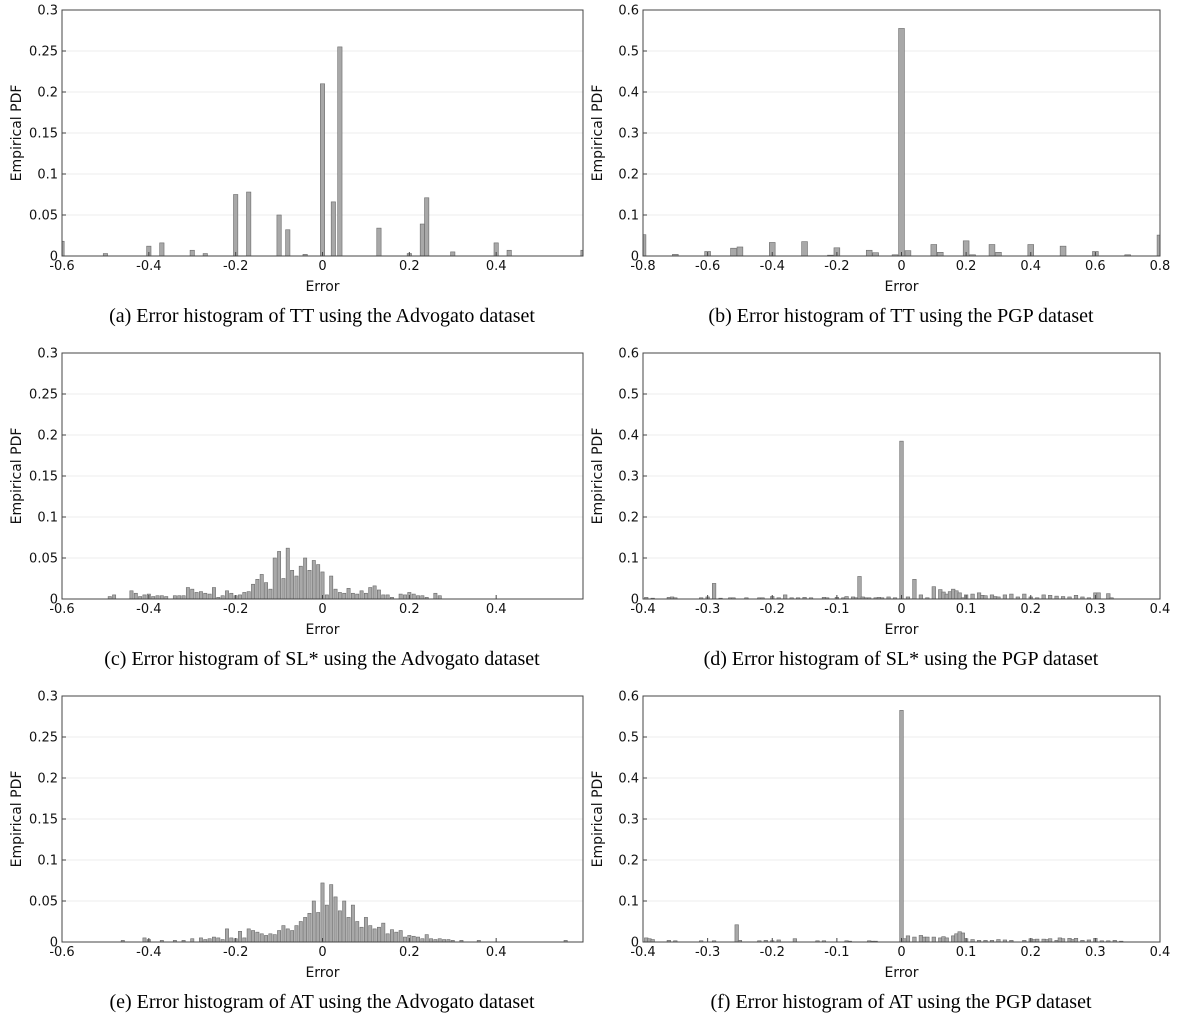 This screenshot has height=1020, width=1185. Describe the element at coordinates (1160, 266) in the screenshot. I see `x-tick-label: 0.8` at that location.